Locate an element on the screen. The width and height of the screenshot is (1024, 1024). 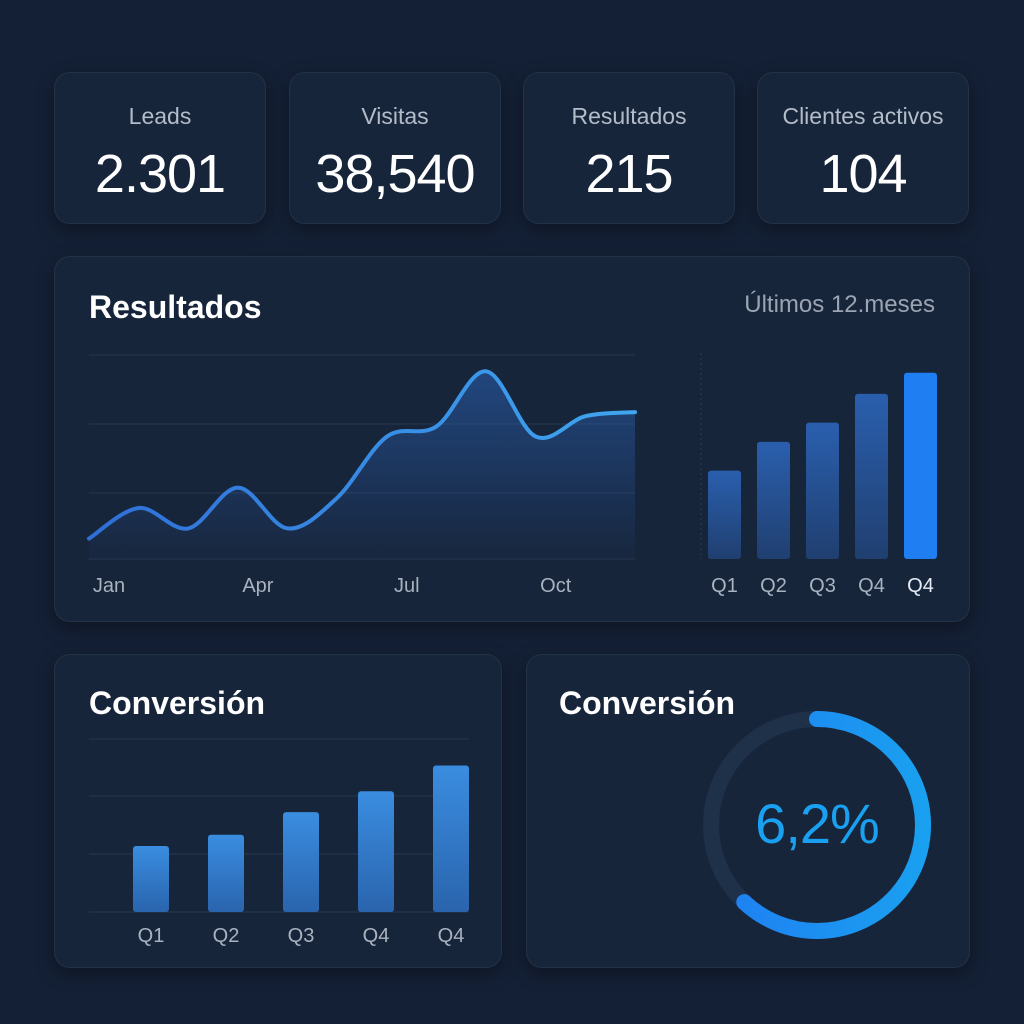
kpi-card-resultados: Resultados 215 is located at coordinates (629, 148).